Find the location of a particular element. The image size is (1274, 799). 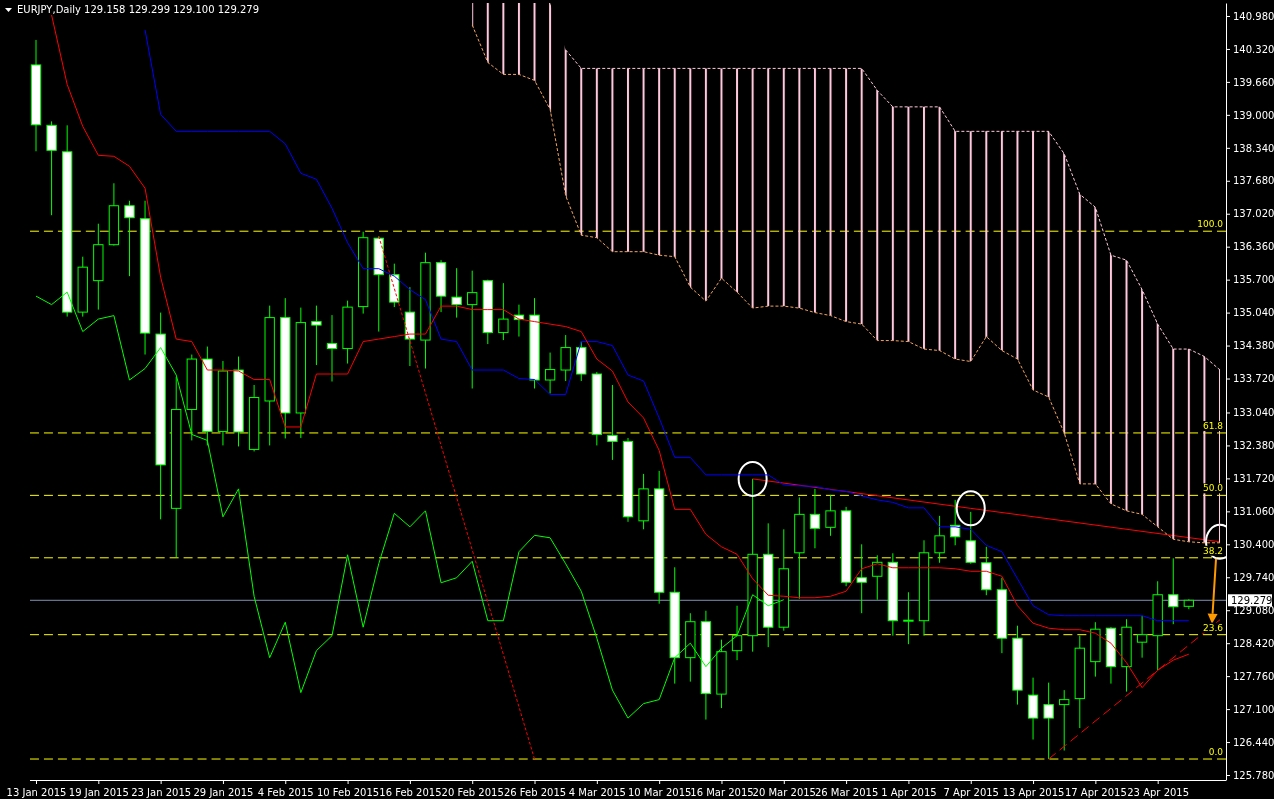

y-tick-label: 137.680 is located at coordinates (1253, 181).